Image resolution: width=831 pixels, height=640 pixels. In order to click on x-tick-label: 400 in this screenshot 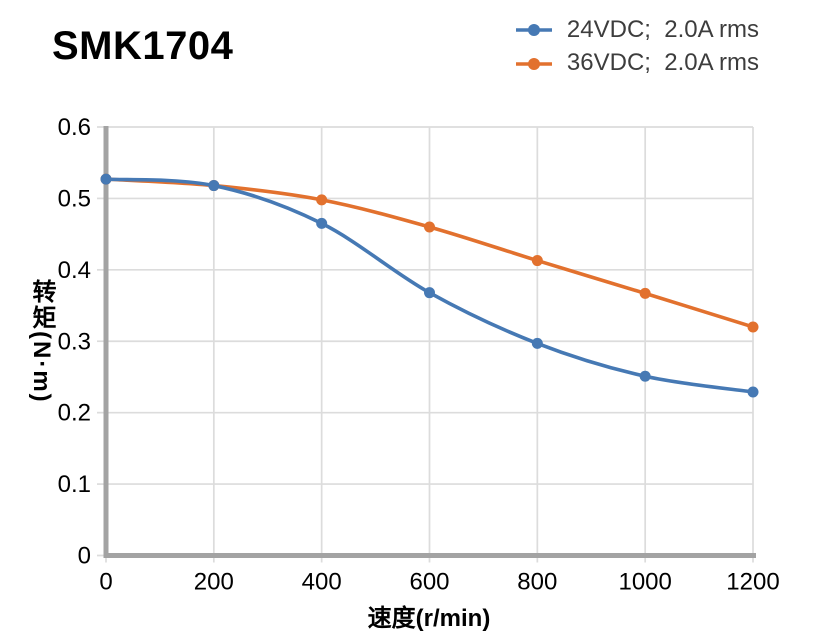, I will do `click(322, 582)`.